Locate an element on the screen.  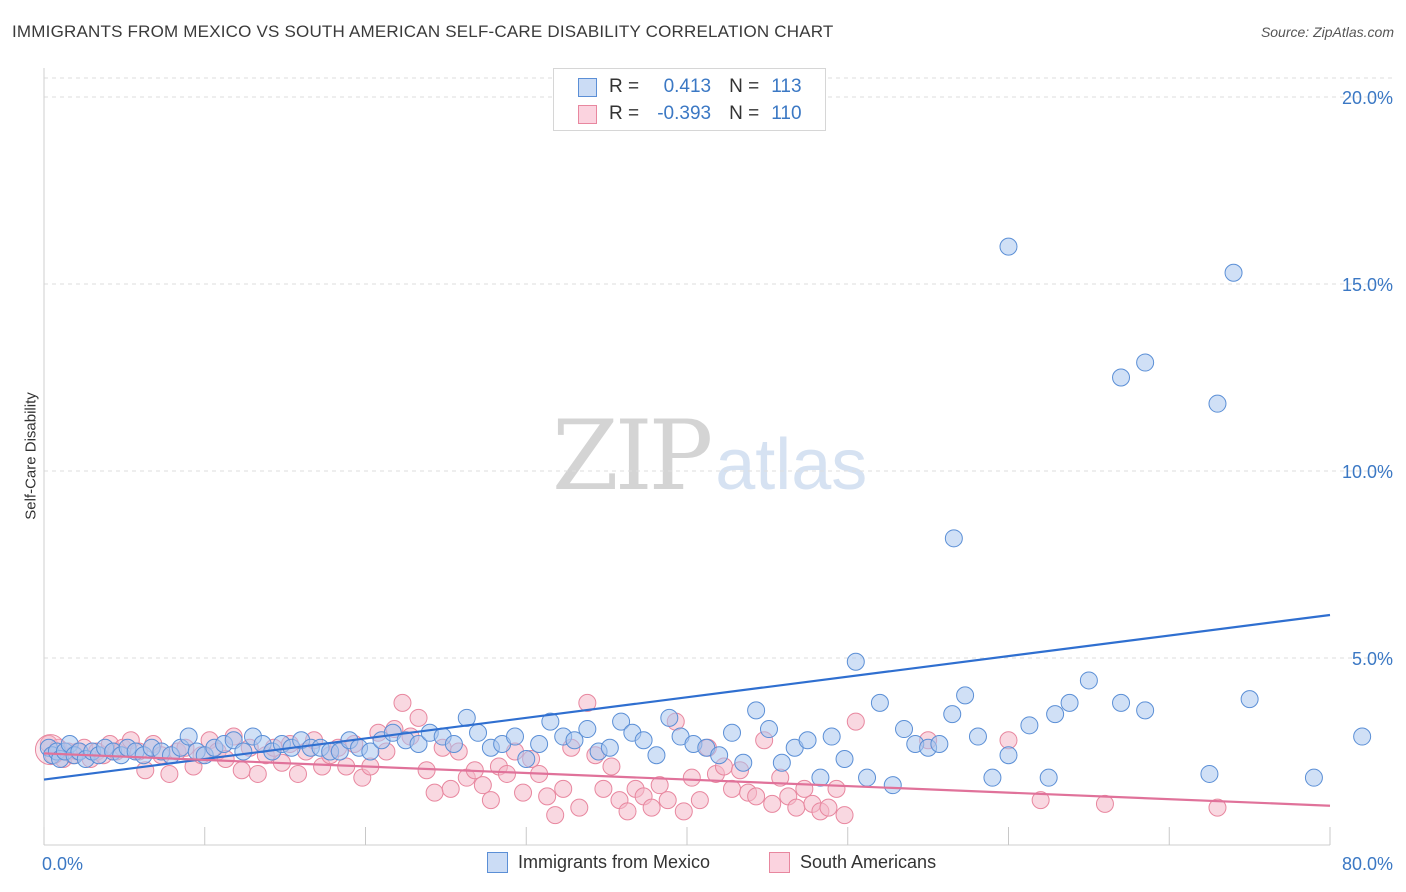
legend-label-mexico: Immigrants from Mexico is located at coordinates (614, 862).